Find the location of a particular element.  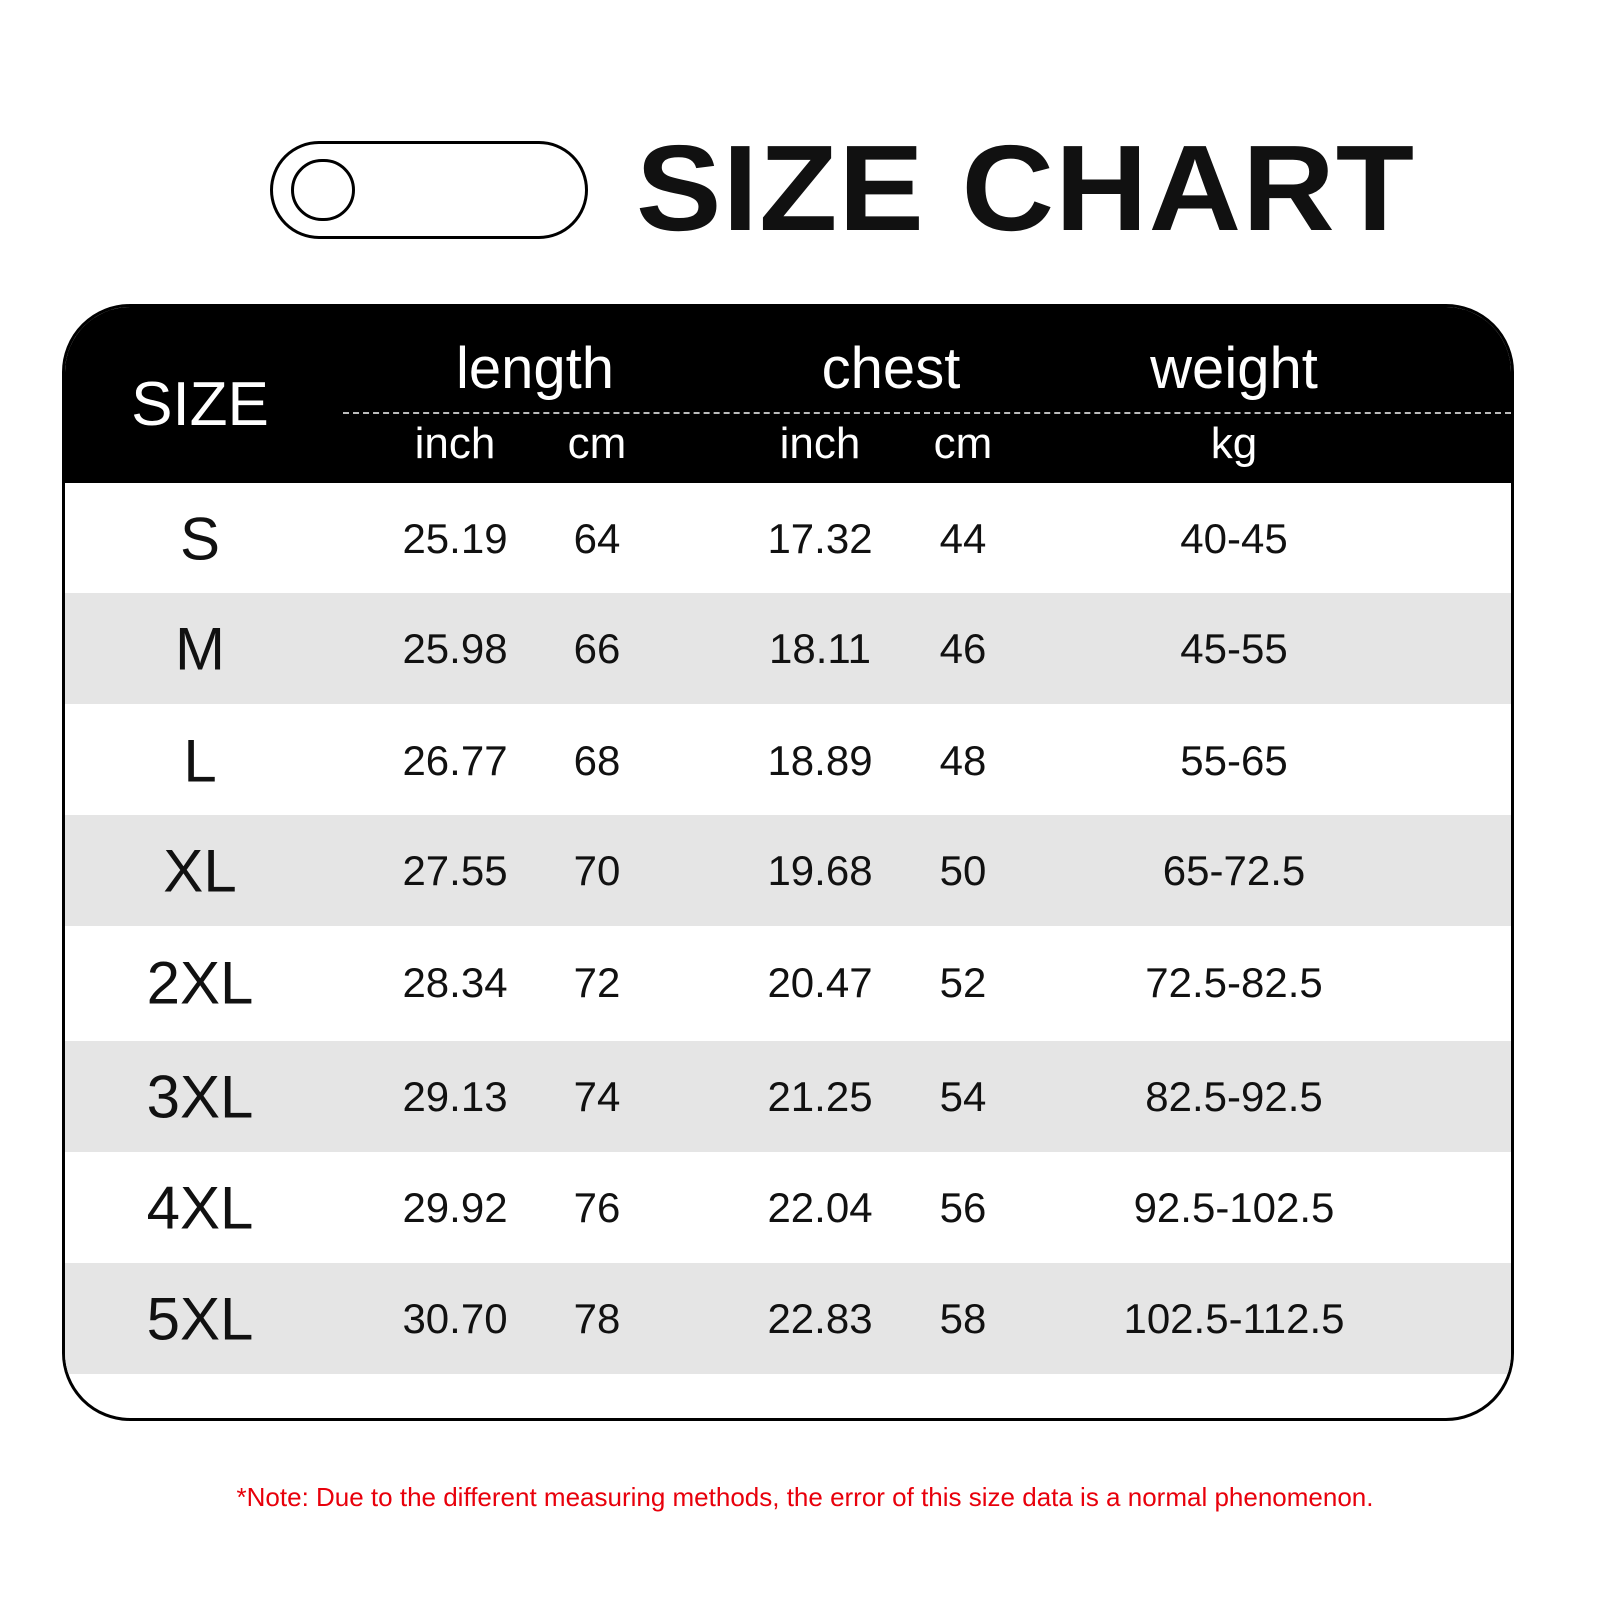

cell-chest-cm: 52 is located at coordinates (963, 982).